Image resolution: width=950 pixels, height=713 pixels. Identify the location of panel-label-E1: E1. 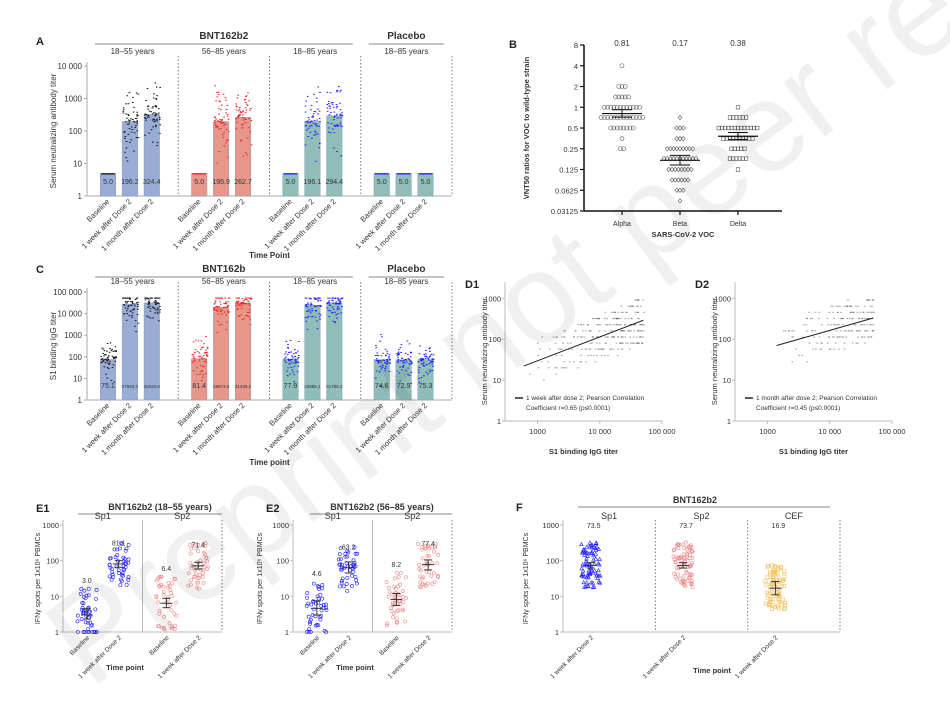
(42, 509).